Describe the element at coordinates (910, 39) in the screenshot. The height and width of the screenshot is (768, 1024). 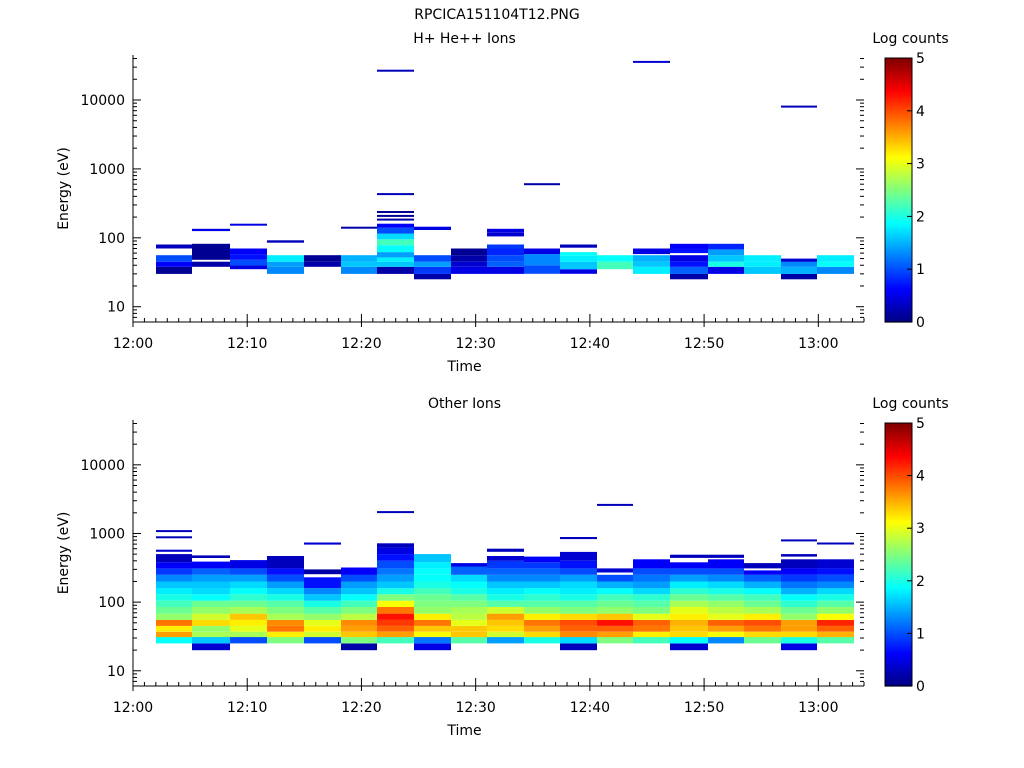
I see `colorbar-label: Log counts` at that location.